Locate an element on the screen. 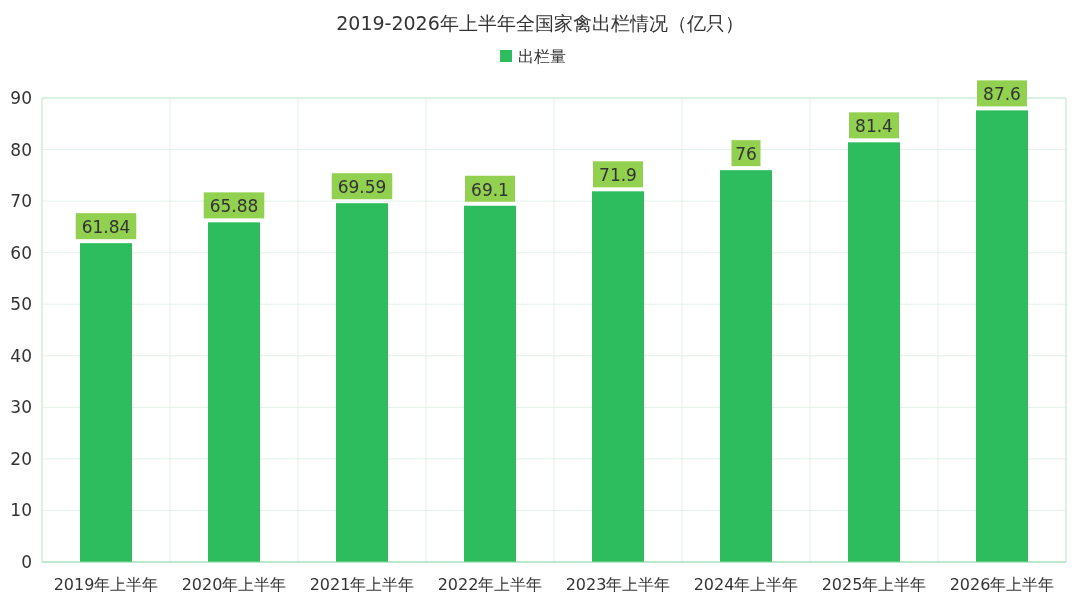  data-label: 69.1 is located at coordinates (490, 189).